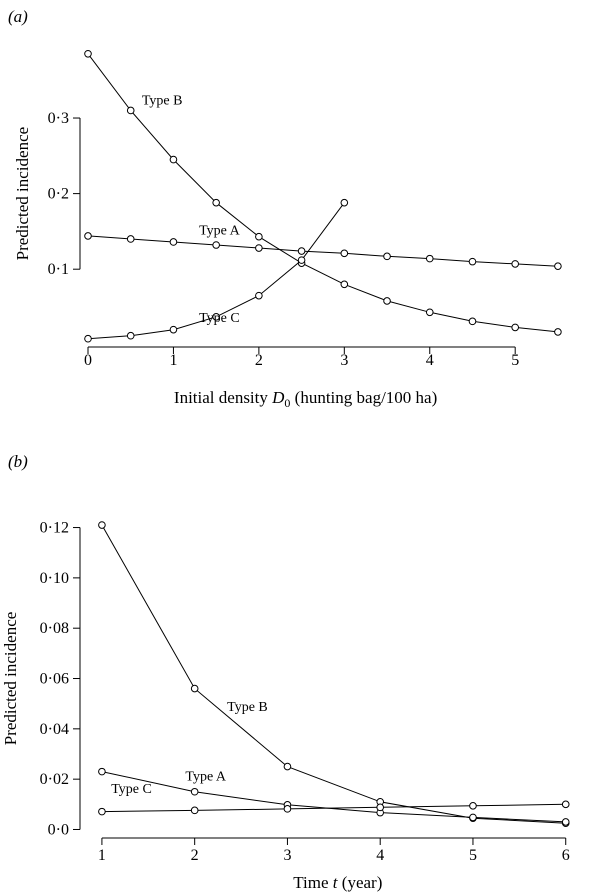  I want to click on y-tick-label: 0·02, so click(54, 779).